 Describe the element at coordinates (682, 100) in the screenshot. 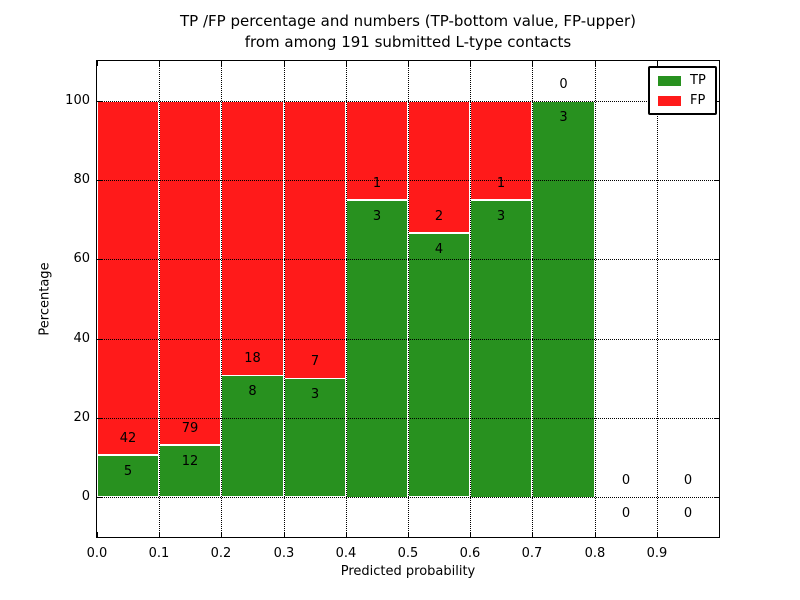

I see `legend-item: FP` at that location.